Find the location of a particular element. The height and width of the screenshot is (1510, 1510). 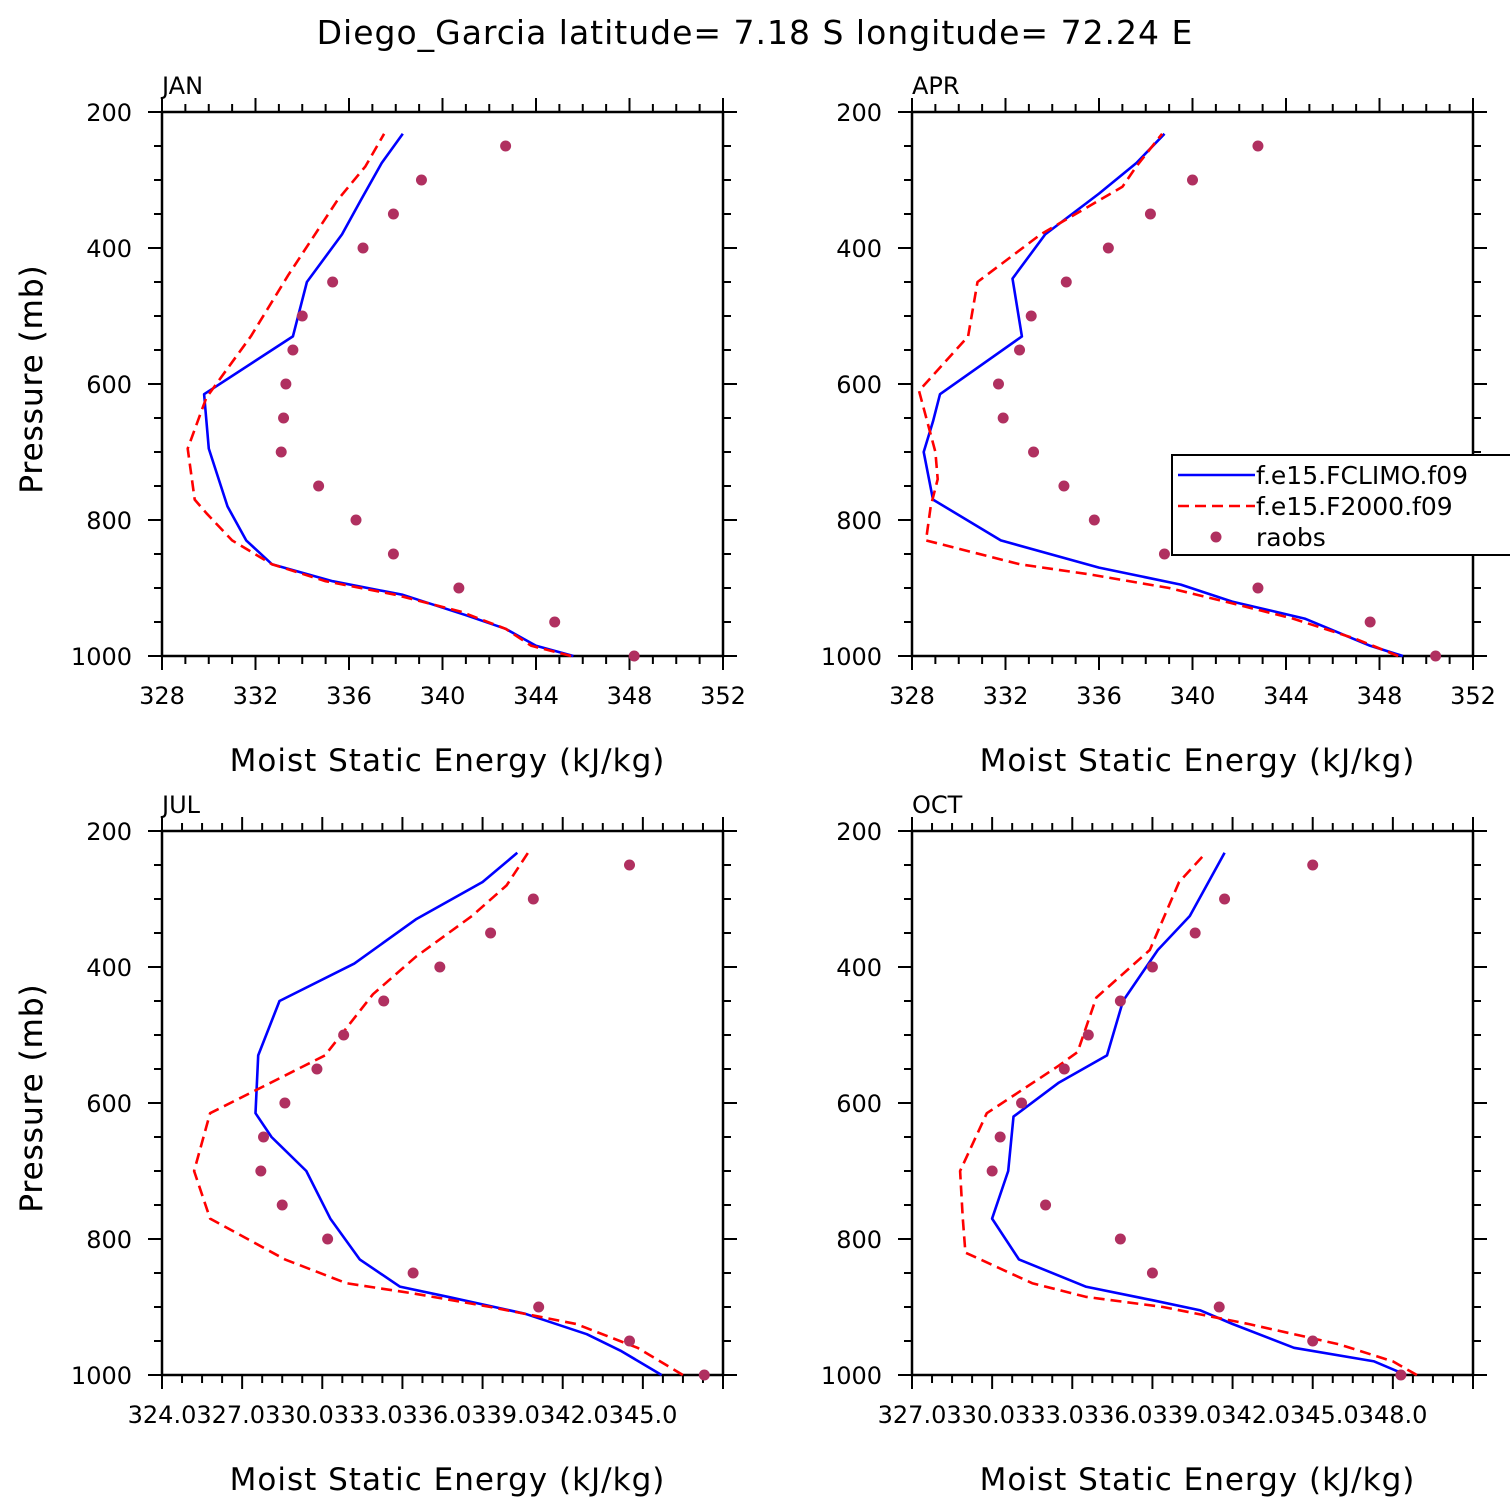

f2000-line-jul is located at coordinates (438, 1114).